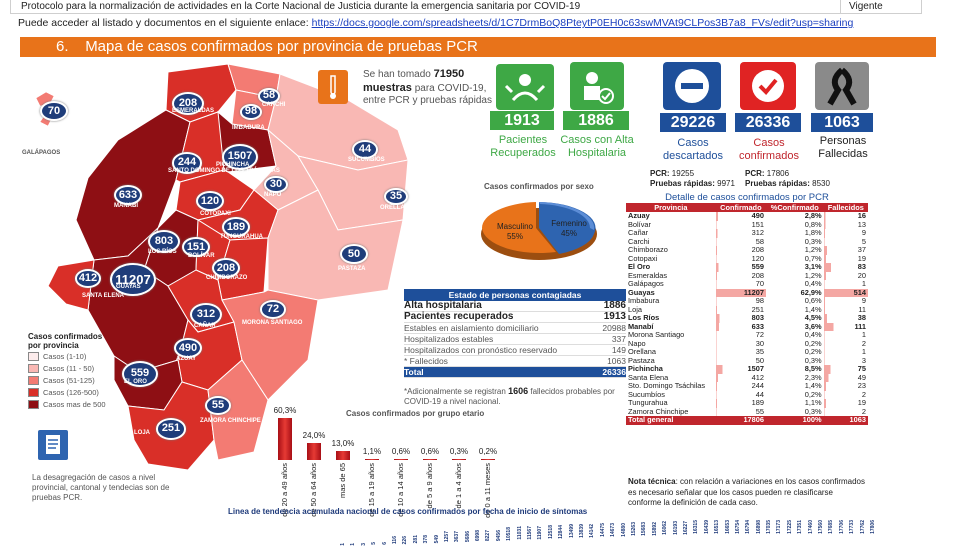 This screenshot has width=956, height=548. Describe the element at coordinates (813, 224) in the screenshot. I see `table-cell: 0,8%` at that location.